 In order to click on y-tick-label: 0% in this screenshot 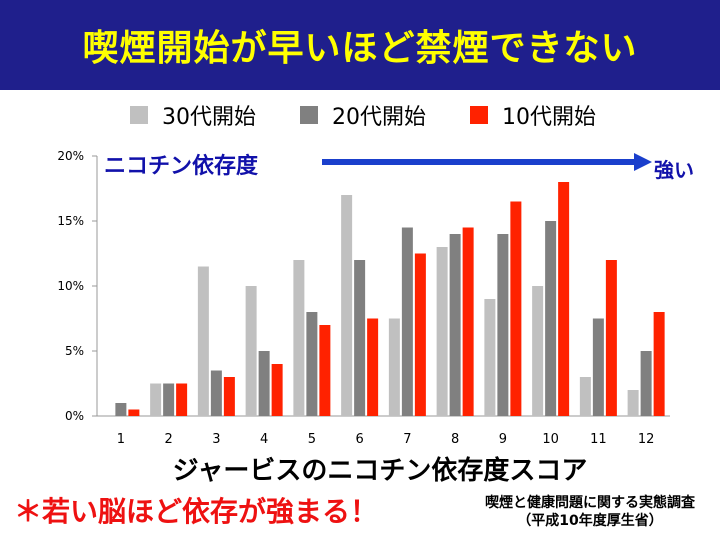, I will do `click(74, 416)`.